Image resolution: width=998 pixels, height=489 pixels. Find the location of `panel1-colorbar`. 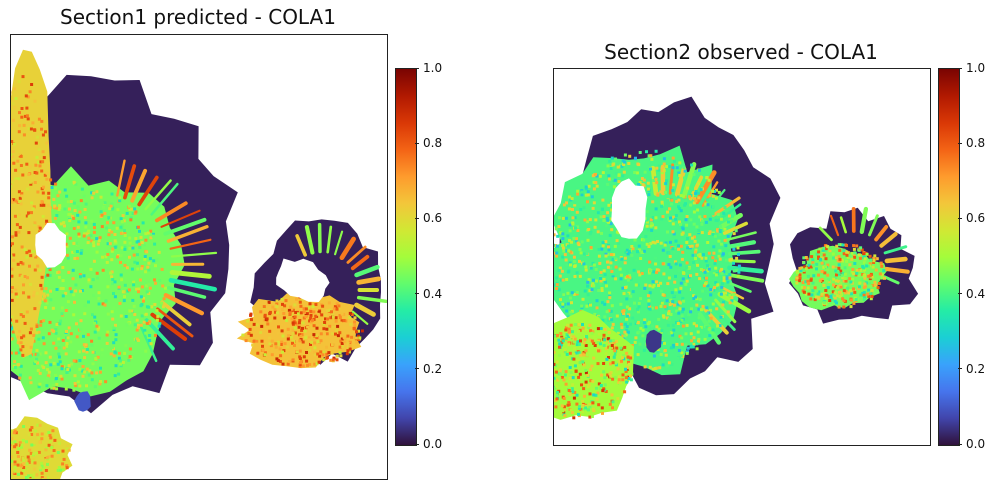

panel1-colorbar is located at coordinates (406, 257).